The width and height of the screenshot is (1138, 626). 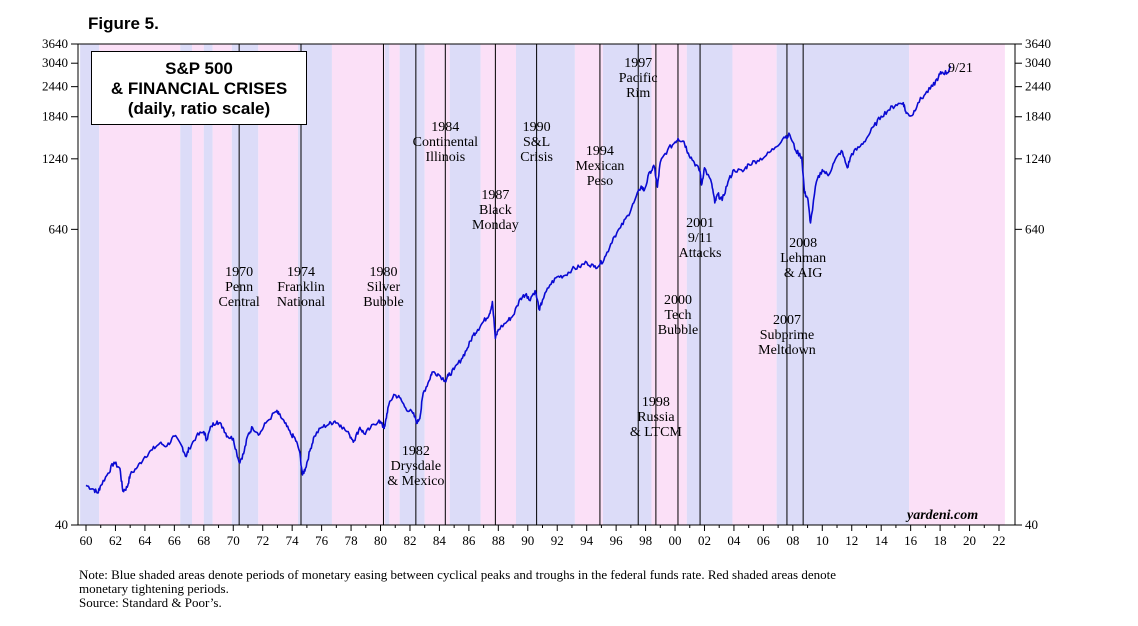 What do you see at coordinates (882, 540) in the screenshot?
I see `x-tick-label-27: 14` at bounding box center [882, 540].